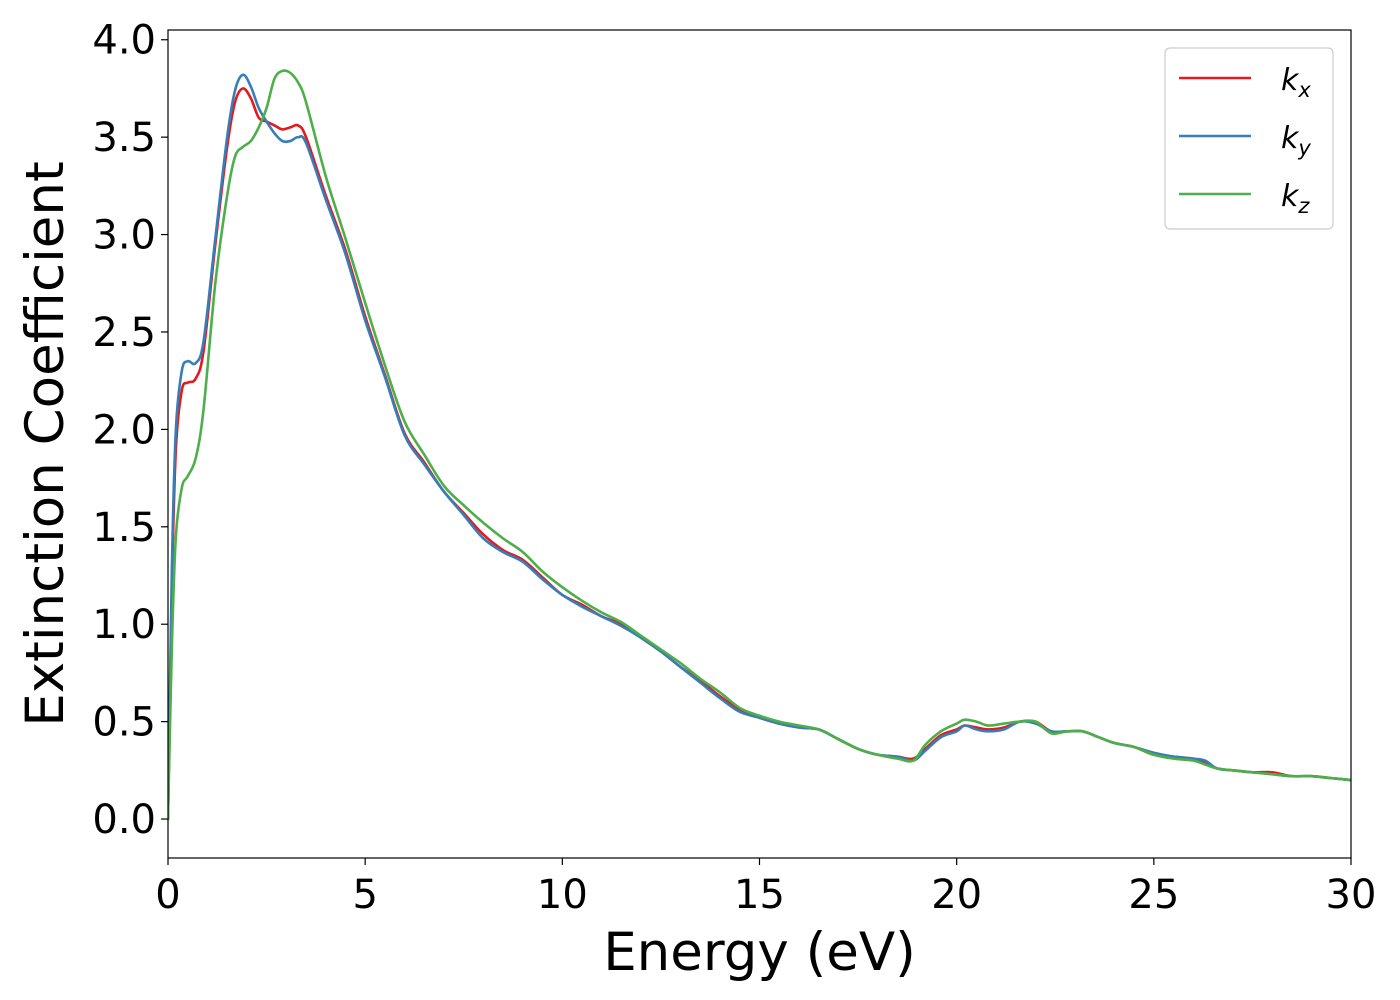 This screenshot has height=1000, width=1400. Describe the element at coordinates (759, 952) in the screenshot. I see `x-axis-title: Energy (eV)` at that location.